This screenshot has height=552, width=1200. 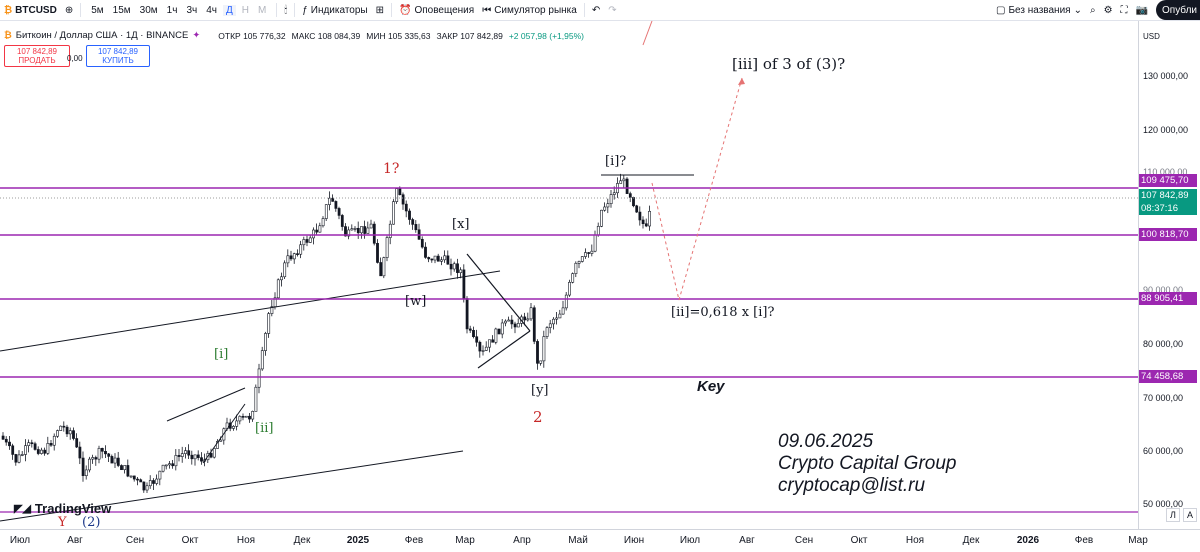 I want to click on wave-w-label: [w], so click(x=416, y=301).